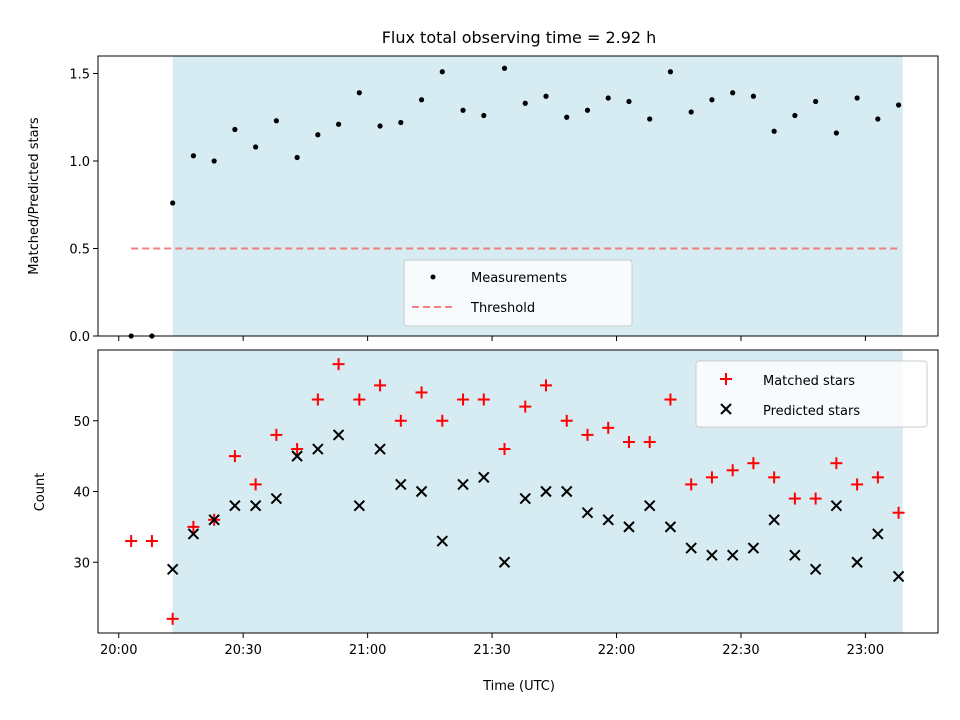 The width and height of the screenshot is (960, 720). Describe the element at coordinates (491, 650) in the screenshot. I see `x-tick-label: 21:30` at that location.